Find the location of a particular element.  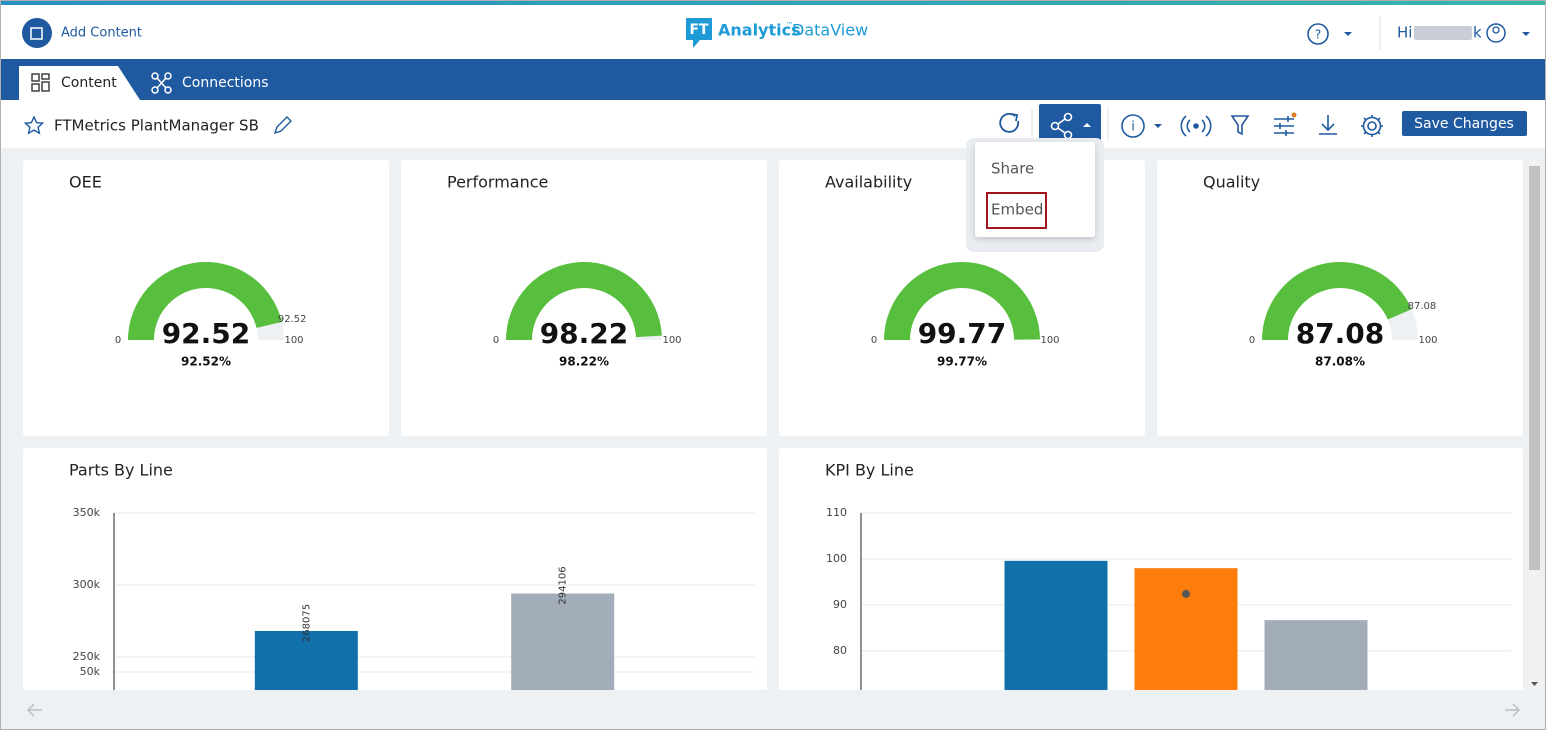

logo-tm: ™ is located at coordinates (789, 25).